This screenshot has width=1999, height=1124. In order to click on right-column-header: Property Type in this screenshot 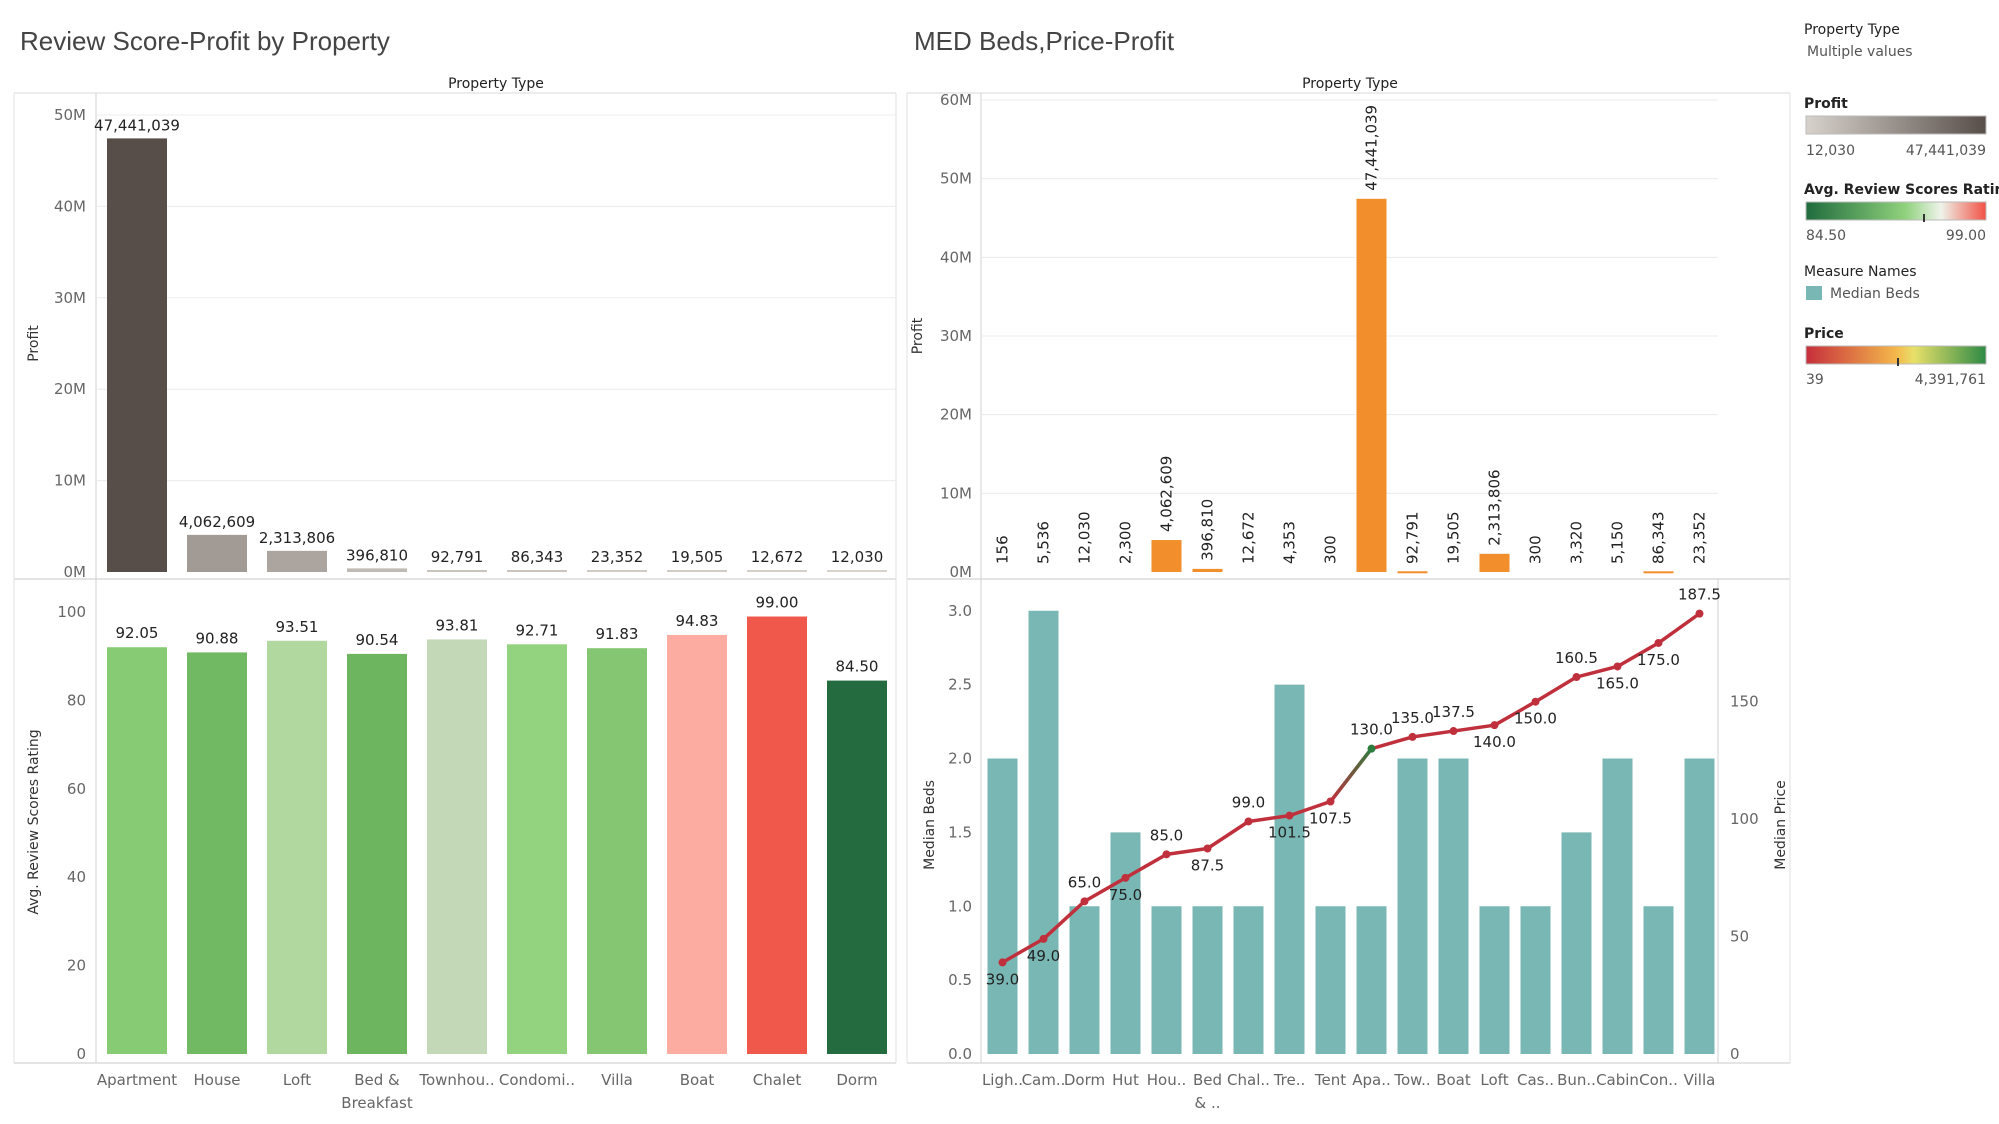, I will do `click(1350, 84)`.